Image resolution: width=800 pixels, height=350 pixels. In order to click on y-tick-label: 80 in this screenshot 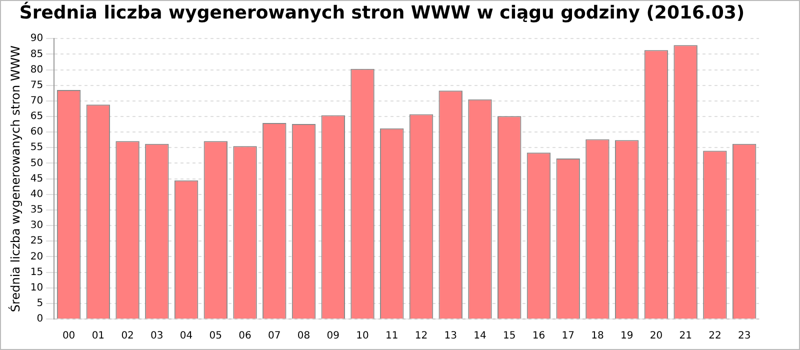, I will do `click(37, 70)`.